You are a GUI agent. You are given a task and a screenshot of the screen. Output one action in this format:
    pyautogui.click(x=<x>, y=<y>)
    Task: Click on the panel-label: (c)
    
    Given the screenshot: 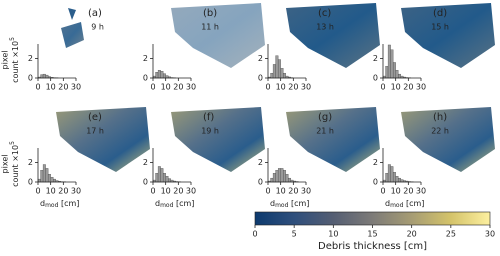 What is the action you would take?
    pyautogui.click(x=324, y=13)
    